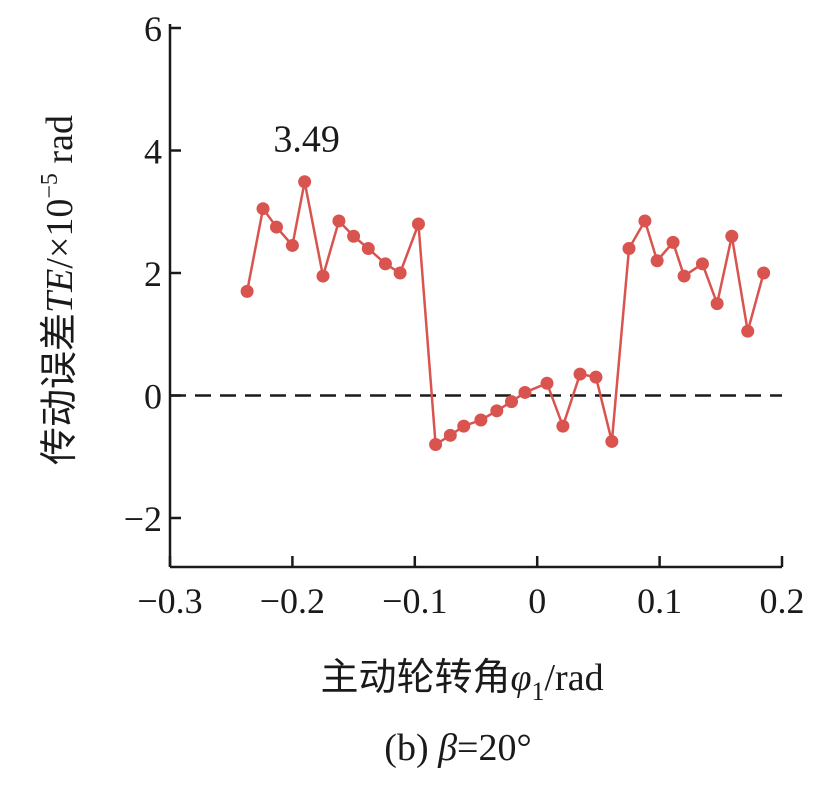 This screenshot has width=829, height=799. I want to click on x-axis-title-symbol: φ, so click(520, 678).